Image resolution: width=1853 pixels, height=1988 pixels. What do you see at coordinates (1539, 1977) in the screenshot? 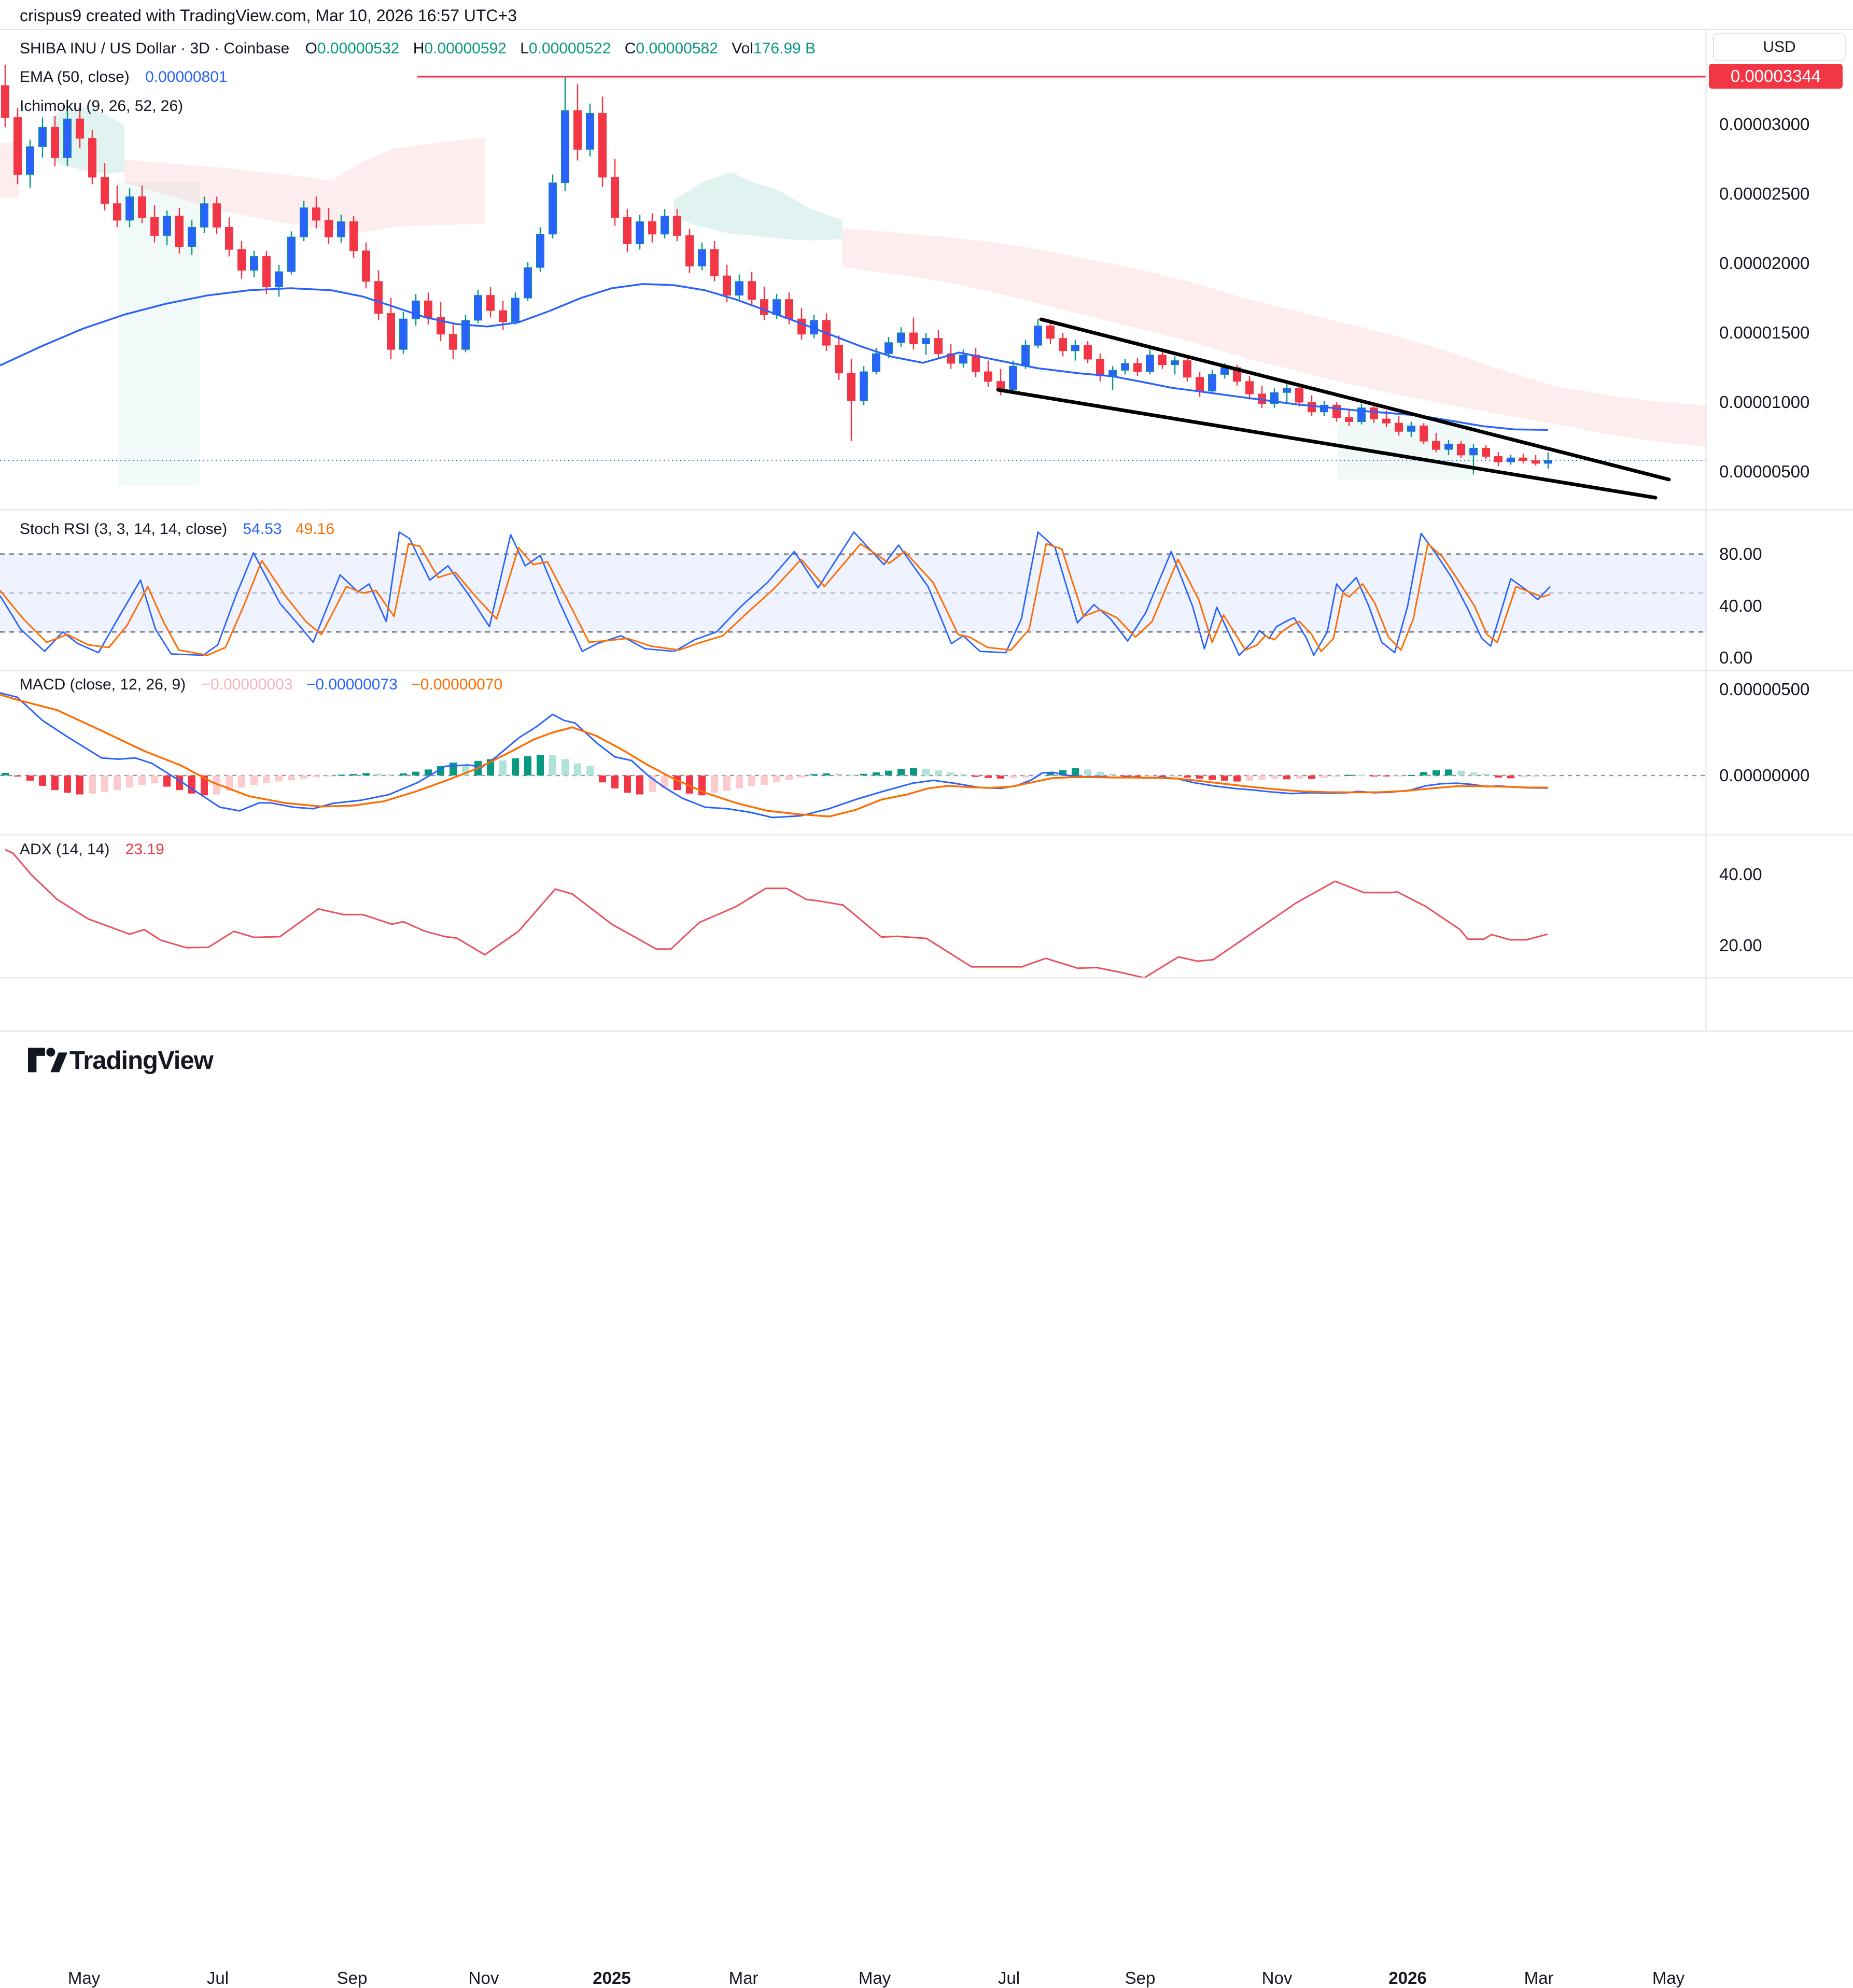
I see `time-label-month: Mar` at bounding box center [1539, 1977].